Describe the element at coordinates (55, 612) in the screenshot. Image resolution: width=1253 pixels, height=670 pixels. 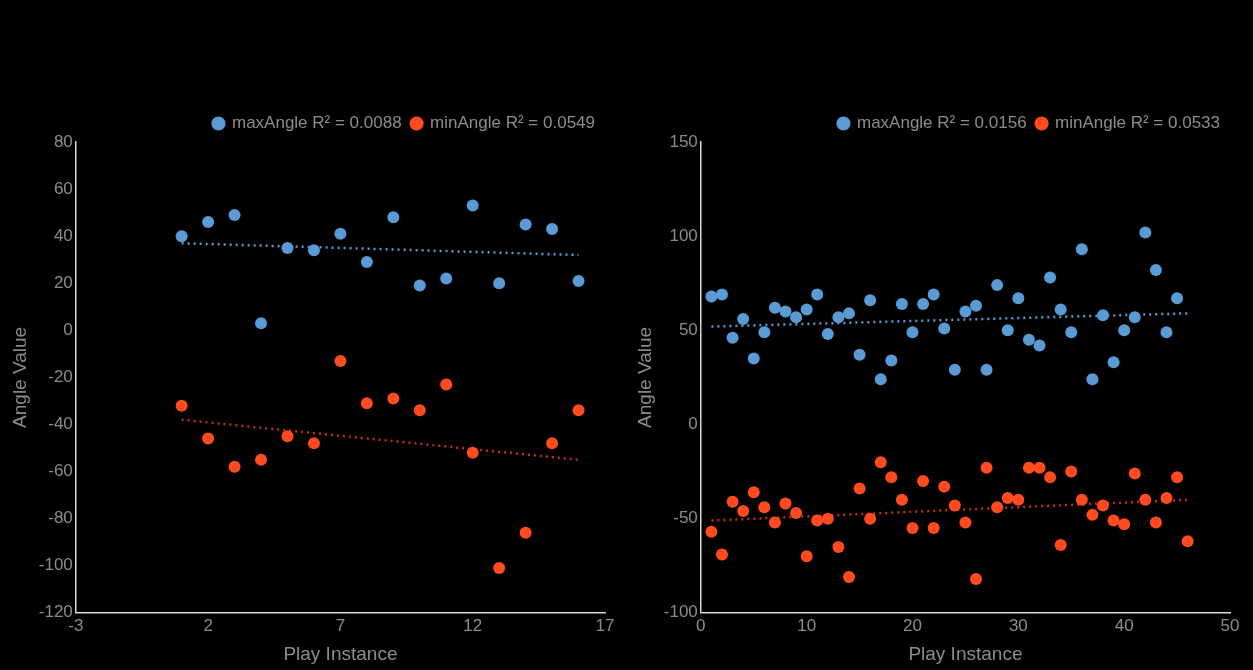
I see `y-tick-label: -120` at that location.